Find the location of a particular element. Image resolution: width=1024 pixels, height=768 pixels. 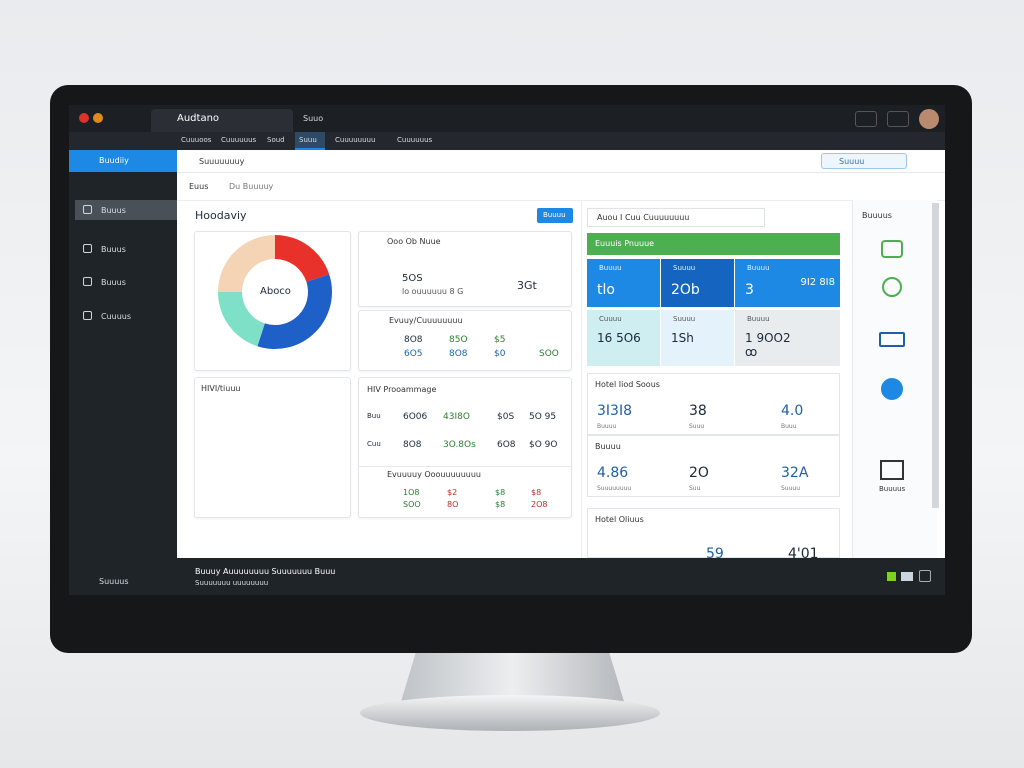

button is located at coordinates (555, 215).